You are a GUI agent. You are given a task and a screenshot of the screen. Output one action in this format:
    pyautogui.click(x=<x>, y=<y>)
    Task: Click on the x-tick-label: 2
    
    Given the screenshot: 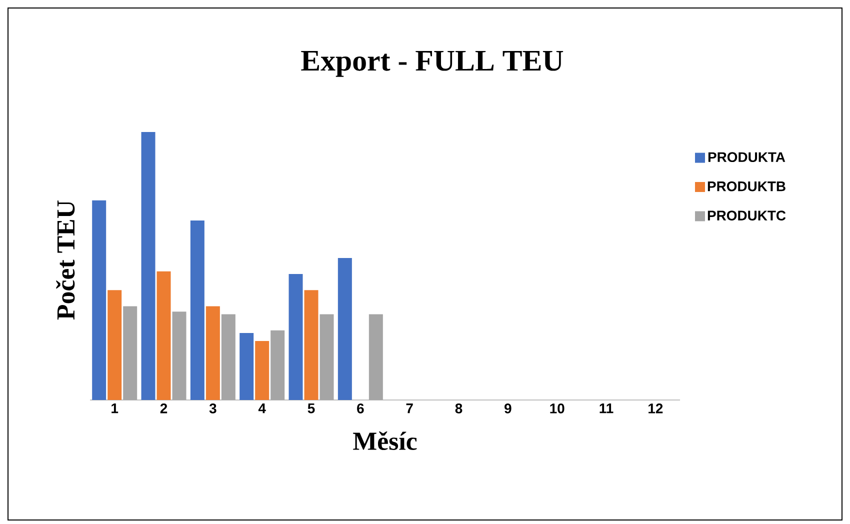 What is the action you would take?
    pyautogui.click(x=164, y=408)
    